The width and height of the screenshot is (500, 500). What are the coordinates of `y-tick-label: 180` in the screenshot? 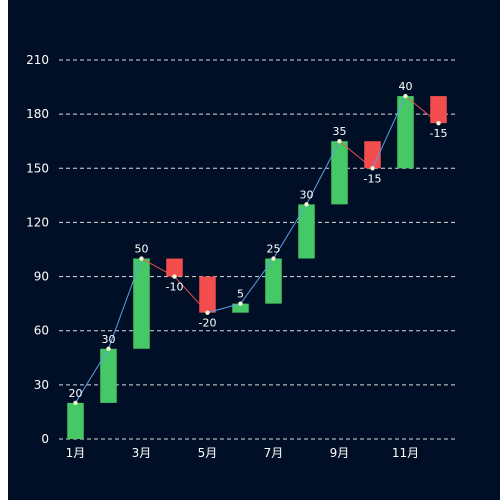 It's located at (37, 114).